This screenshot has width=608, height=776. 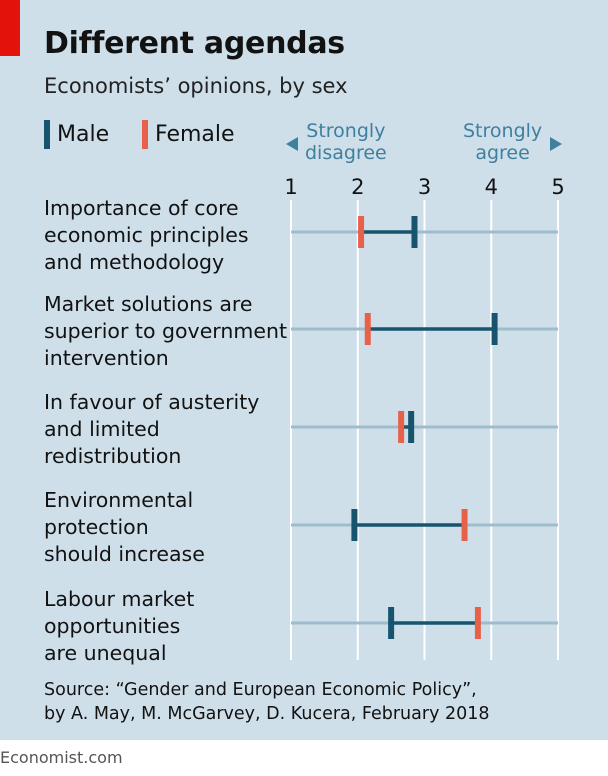 I want to click on category-label: Labour market opportunities are unequal, so click(x=119, y=626).